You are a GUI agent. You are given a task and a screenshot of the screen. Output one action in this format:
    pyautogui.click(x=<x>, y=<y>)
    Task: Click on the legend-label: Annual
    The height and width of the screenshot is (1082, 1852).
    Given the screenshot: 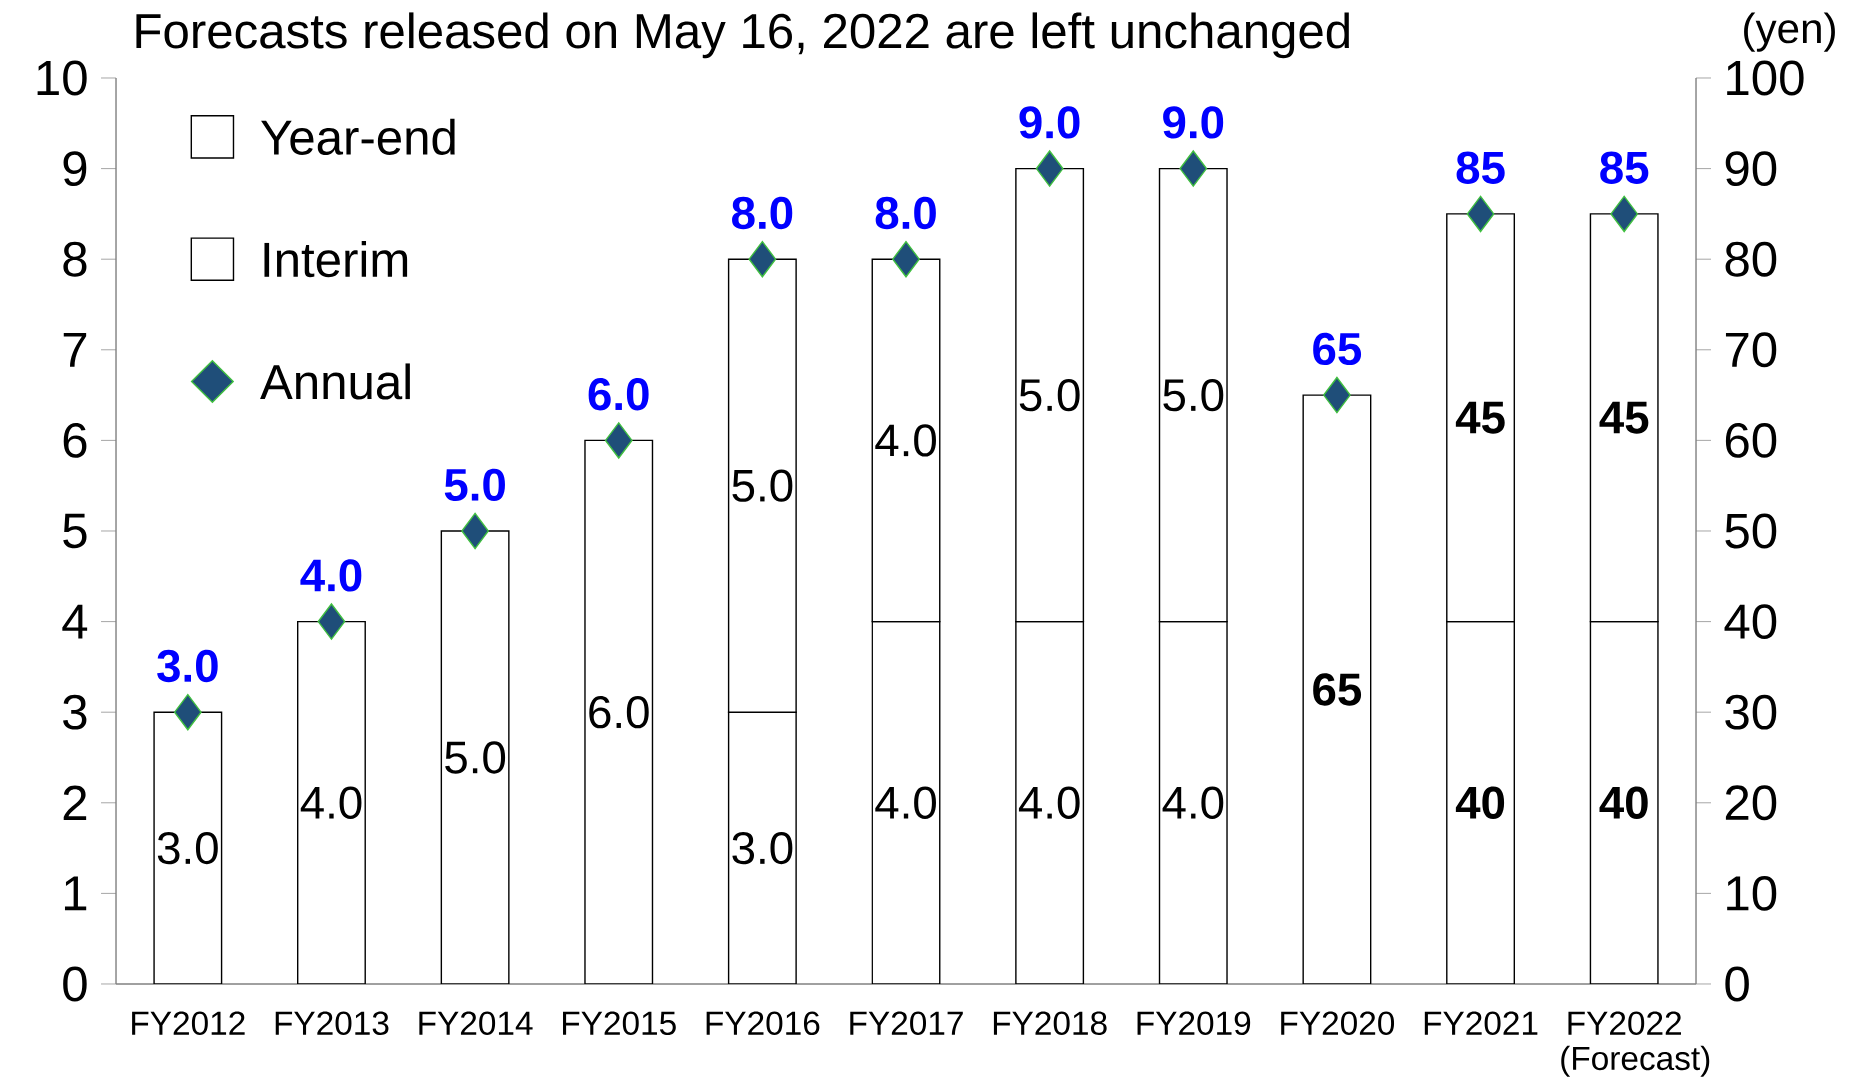 What is the action you would take?
    pyautogui.click(x=335, y=381)
    